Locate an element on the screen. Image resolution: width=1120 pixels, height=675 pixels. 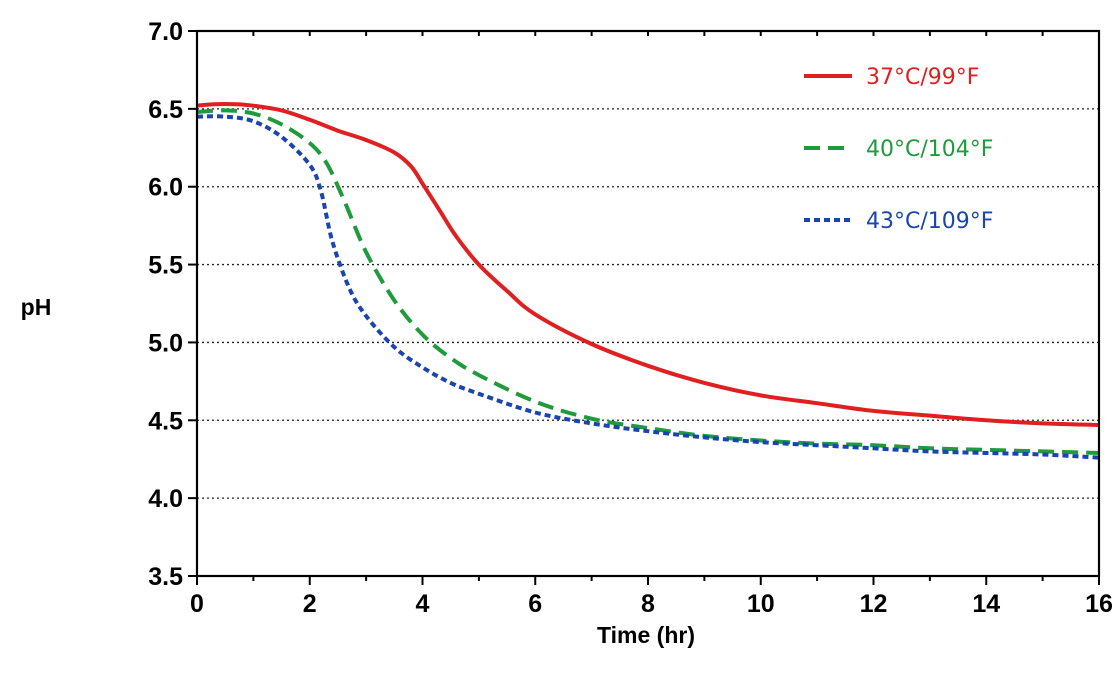
x-tick-label-7: 14 is located at coordinates (986, 604).